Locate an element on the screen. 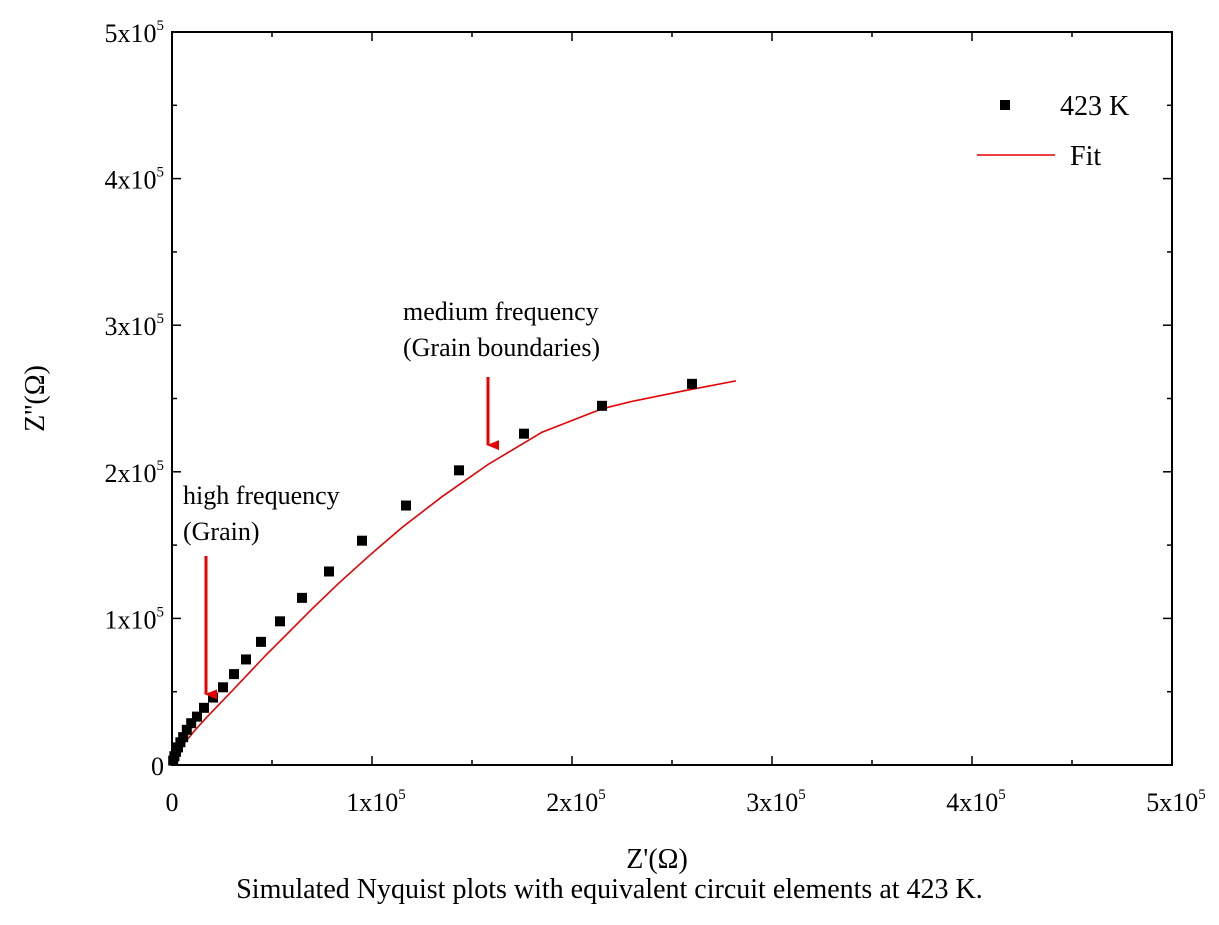 The width and height of the screenshot is (1219, 925). annotation-label: (Grain) is located at coordinates (221, 531).